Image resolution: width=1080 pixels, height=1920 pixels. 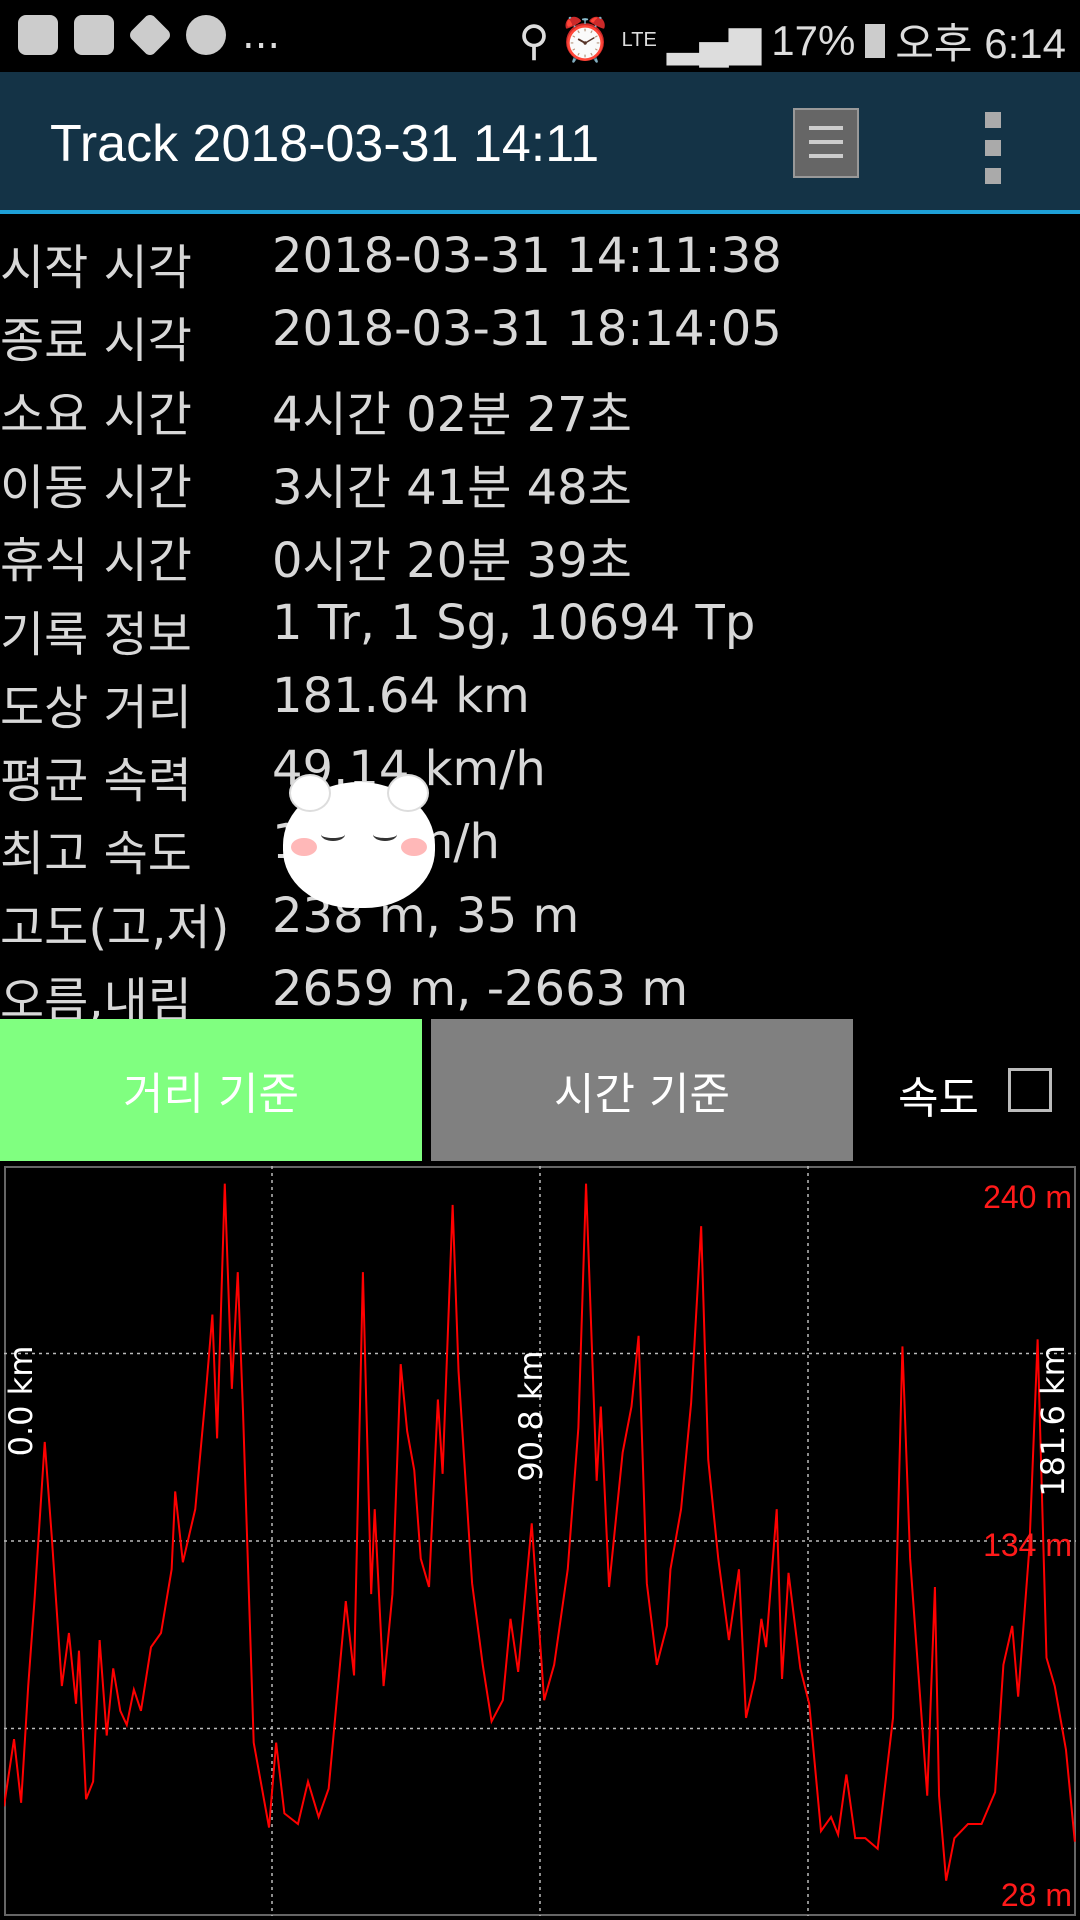 What do you see at coordinates (96, 268) in the screenshot?
I see `info-label: 시작 시각` at bounding box center [96, 268].